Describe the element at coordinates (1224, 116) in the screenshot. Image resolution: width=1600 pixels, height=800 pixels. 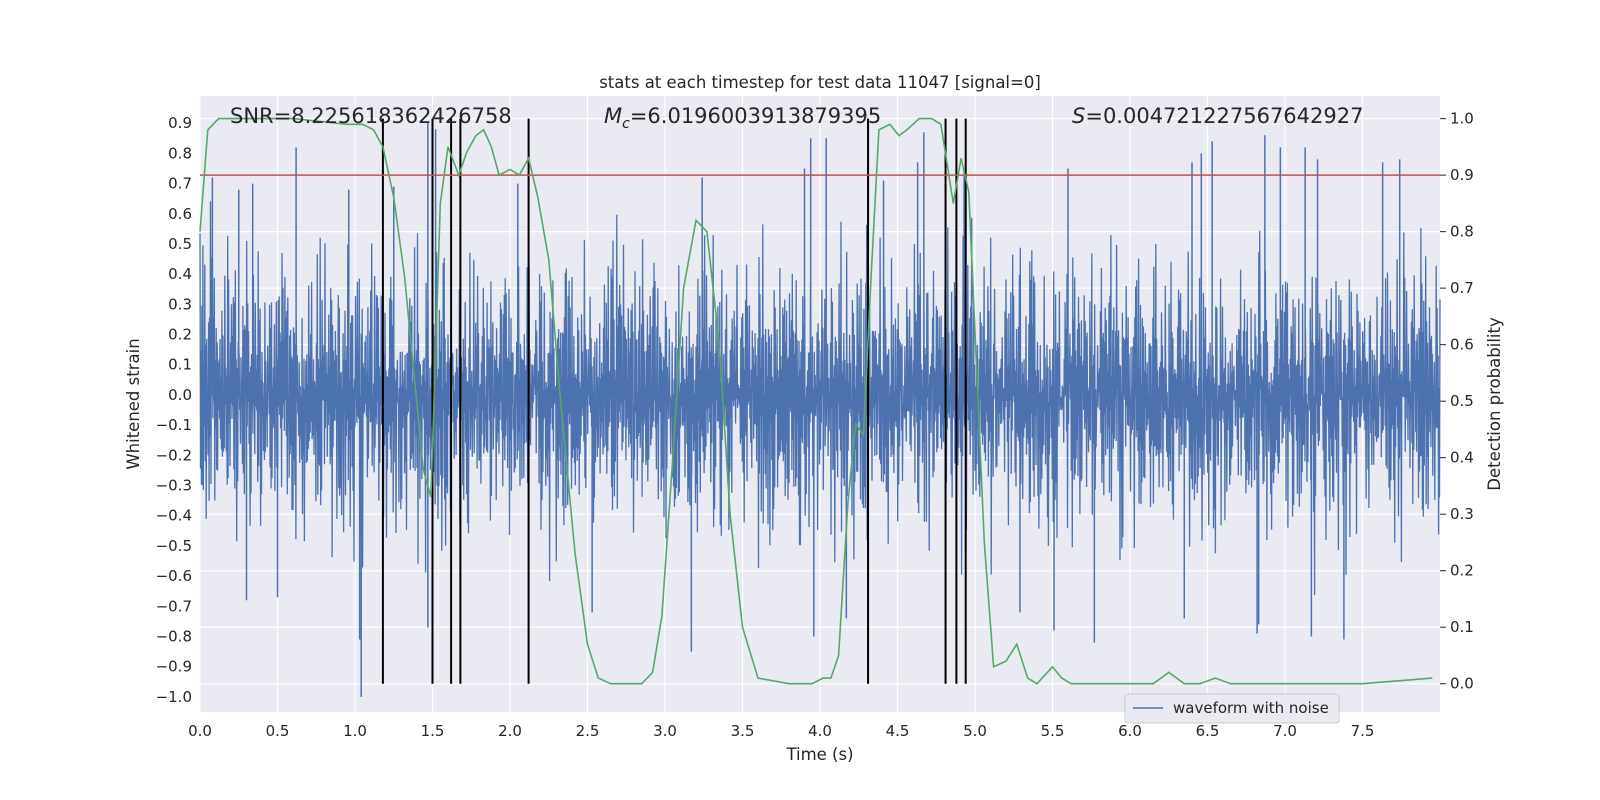
I see `s-value: =0.004721227567642927` at that location.